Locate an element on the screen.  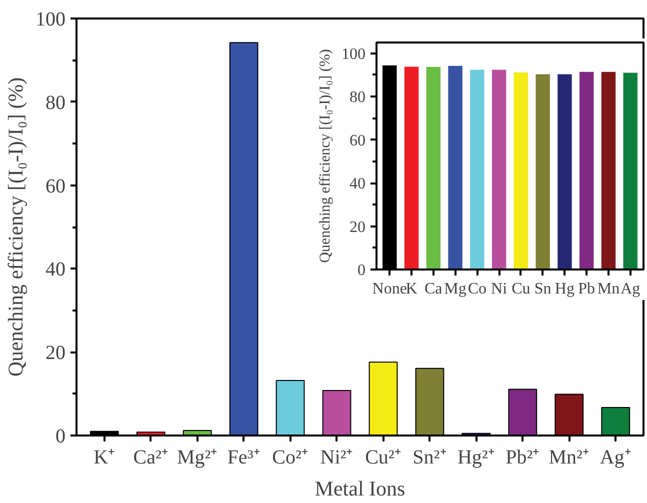
x-tick-label: Ca is located at coordinates (433, 289).